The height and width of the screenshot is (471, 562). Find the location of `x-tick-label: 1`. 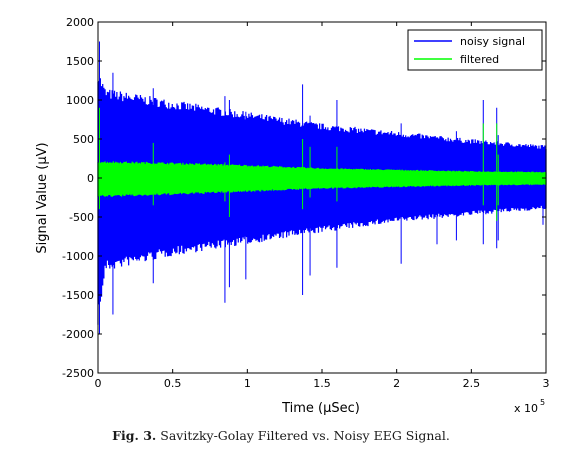

x-tick-label: 1 is located at coordinates (247, 383).